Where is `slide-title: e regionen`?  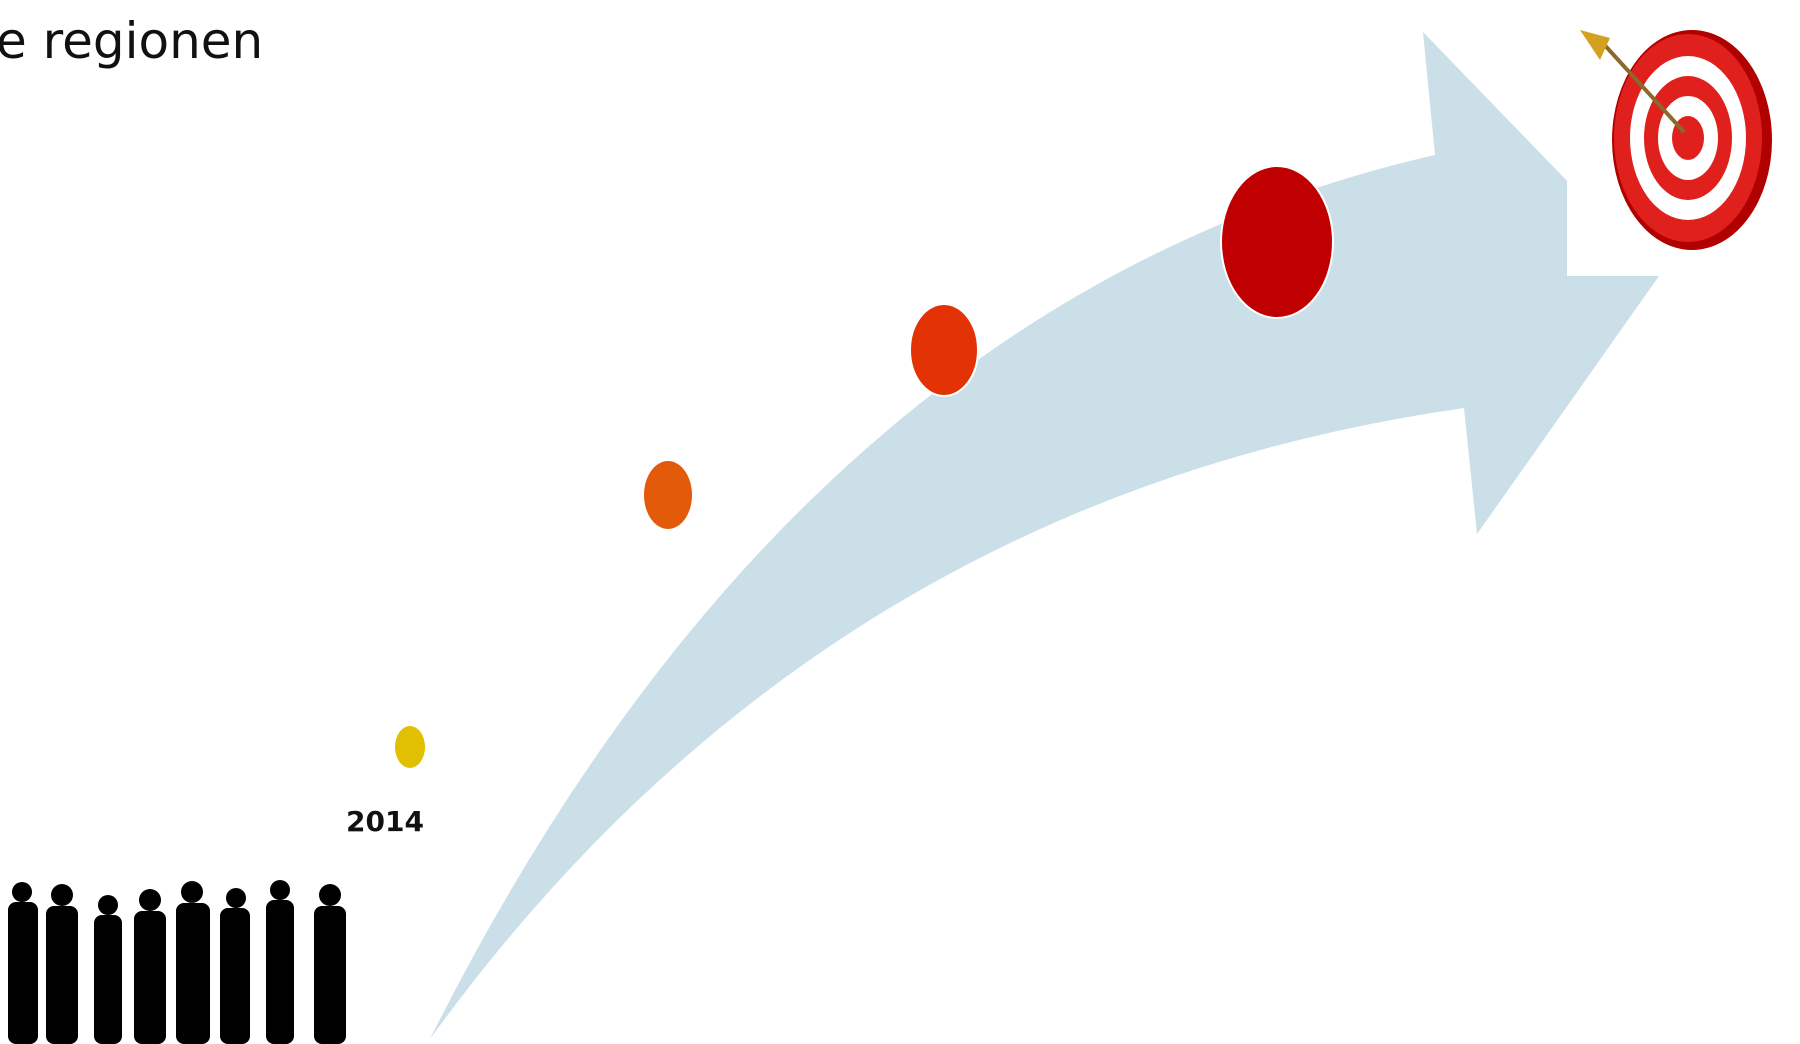
slide-title: e regionen is located at coordinates (131, 41).